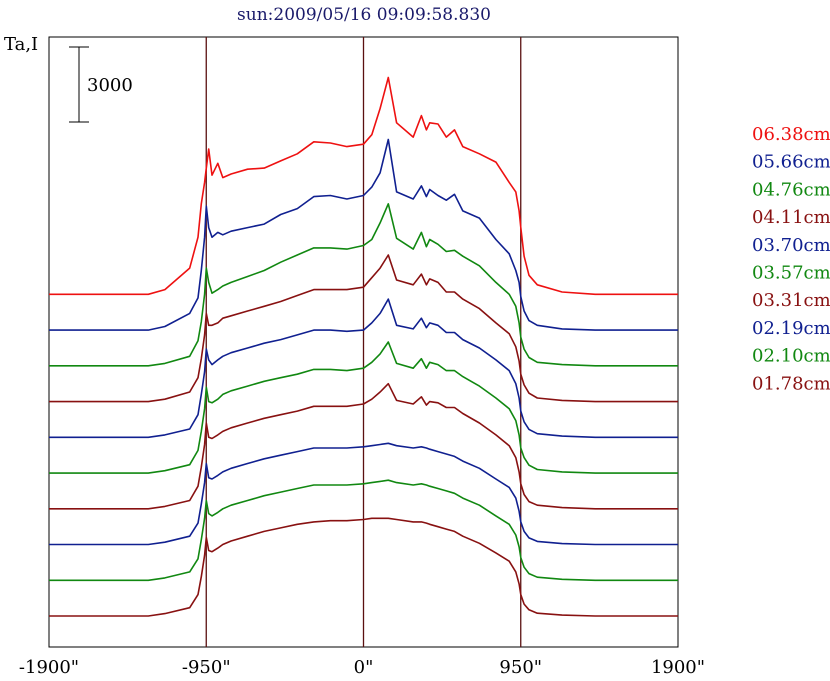 This screenshot has height=681, width=830. Describe the element at coordinates (110, 85) in the screenshot. I see `scale-bar-label: 3000` at that location.